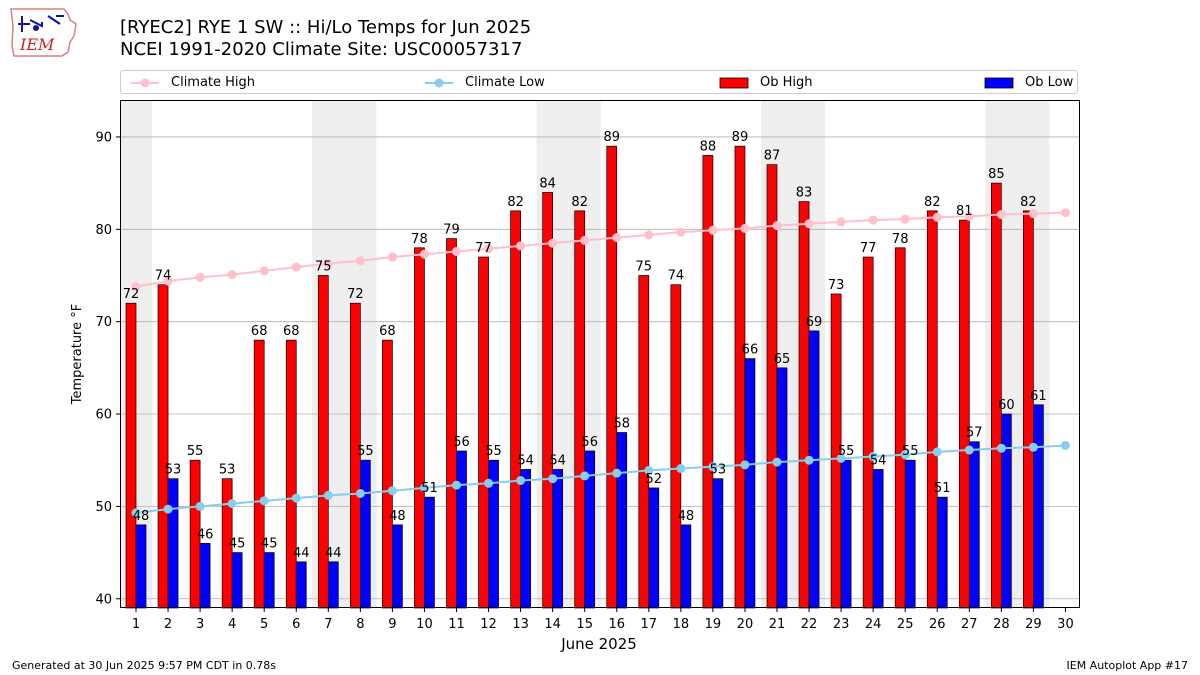 Image resolution: width=1200 pixels, height=675 pixels. I want to click on ob-high-label-day-1: 72, so click(131, 294).